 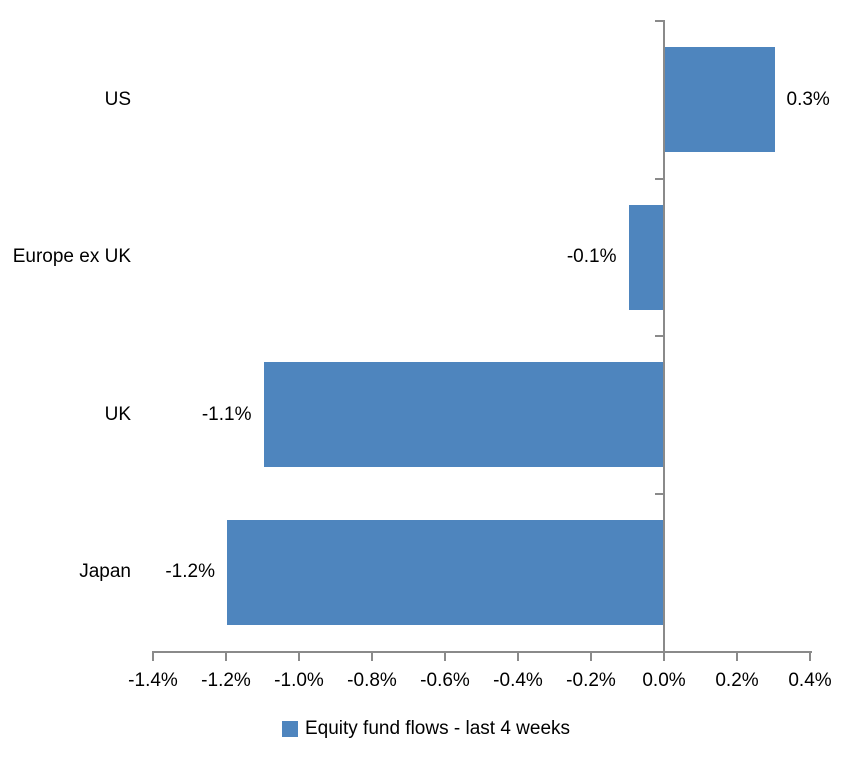 I want to click on category-label: US, so click(x=117, y=99).